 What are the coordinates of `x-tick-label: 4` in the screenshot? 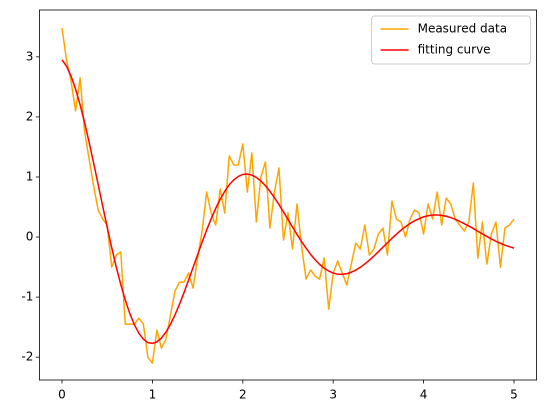 It's located at (424, 395).